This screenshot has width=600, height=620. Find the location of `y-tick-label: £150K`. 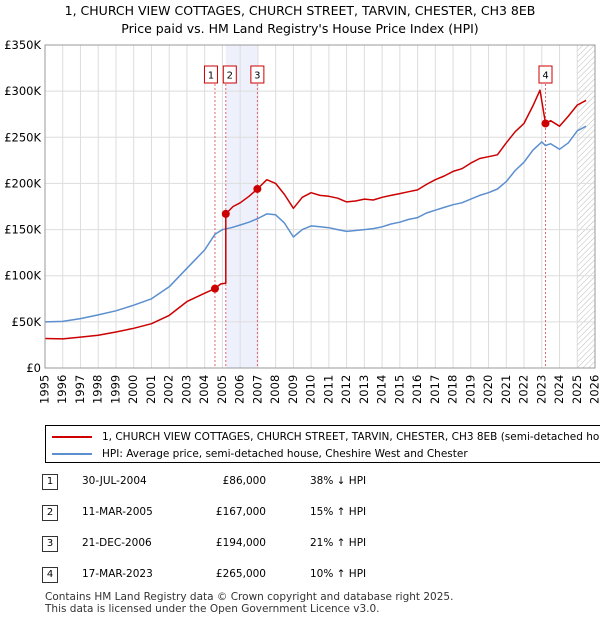

y-tick-label: £150K is located at coordinates (22, 230).